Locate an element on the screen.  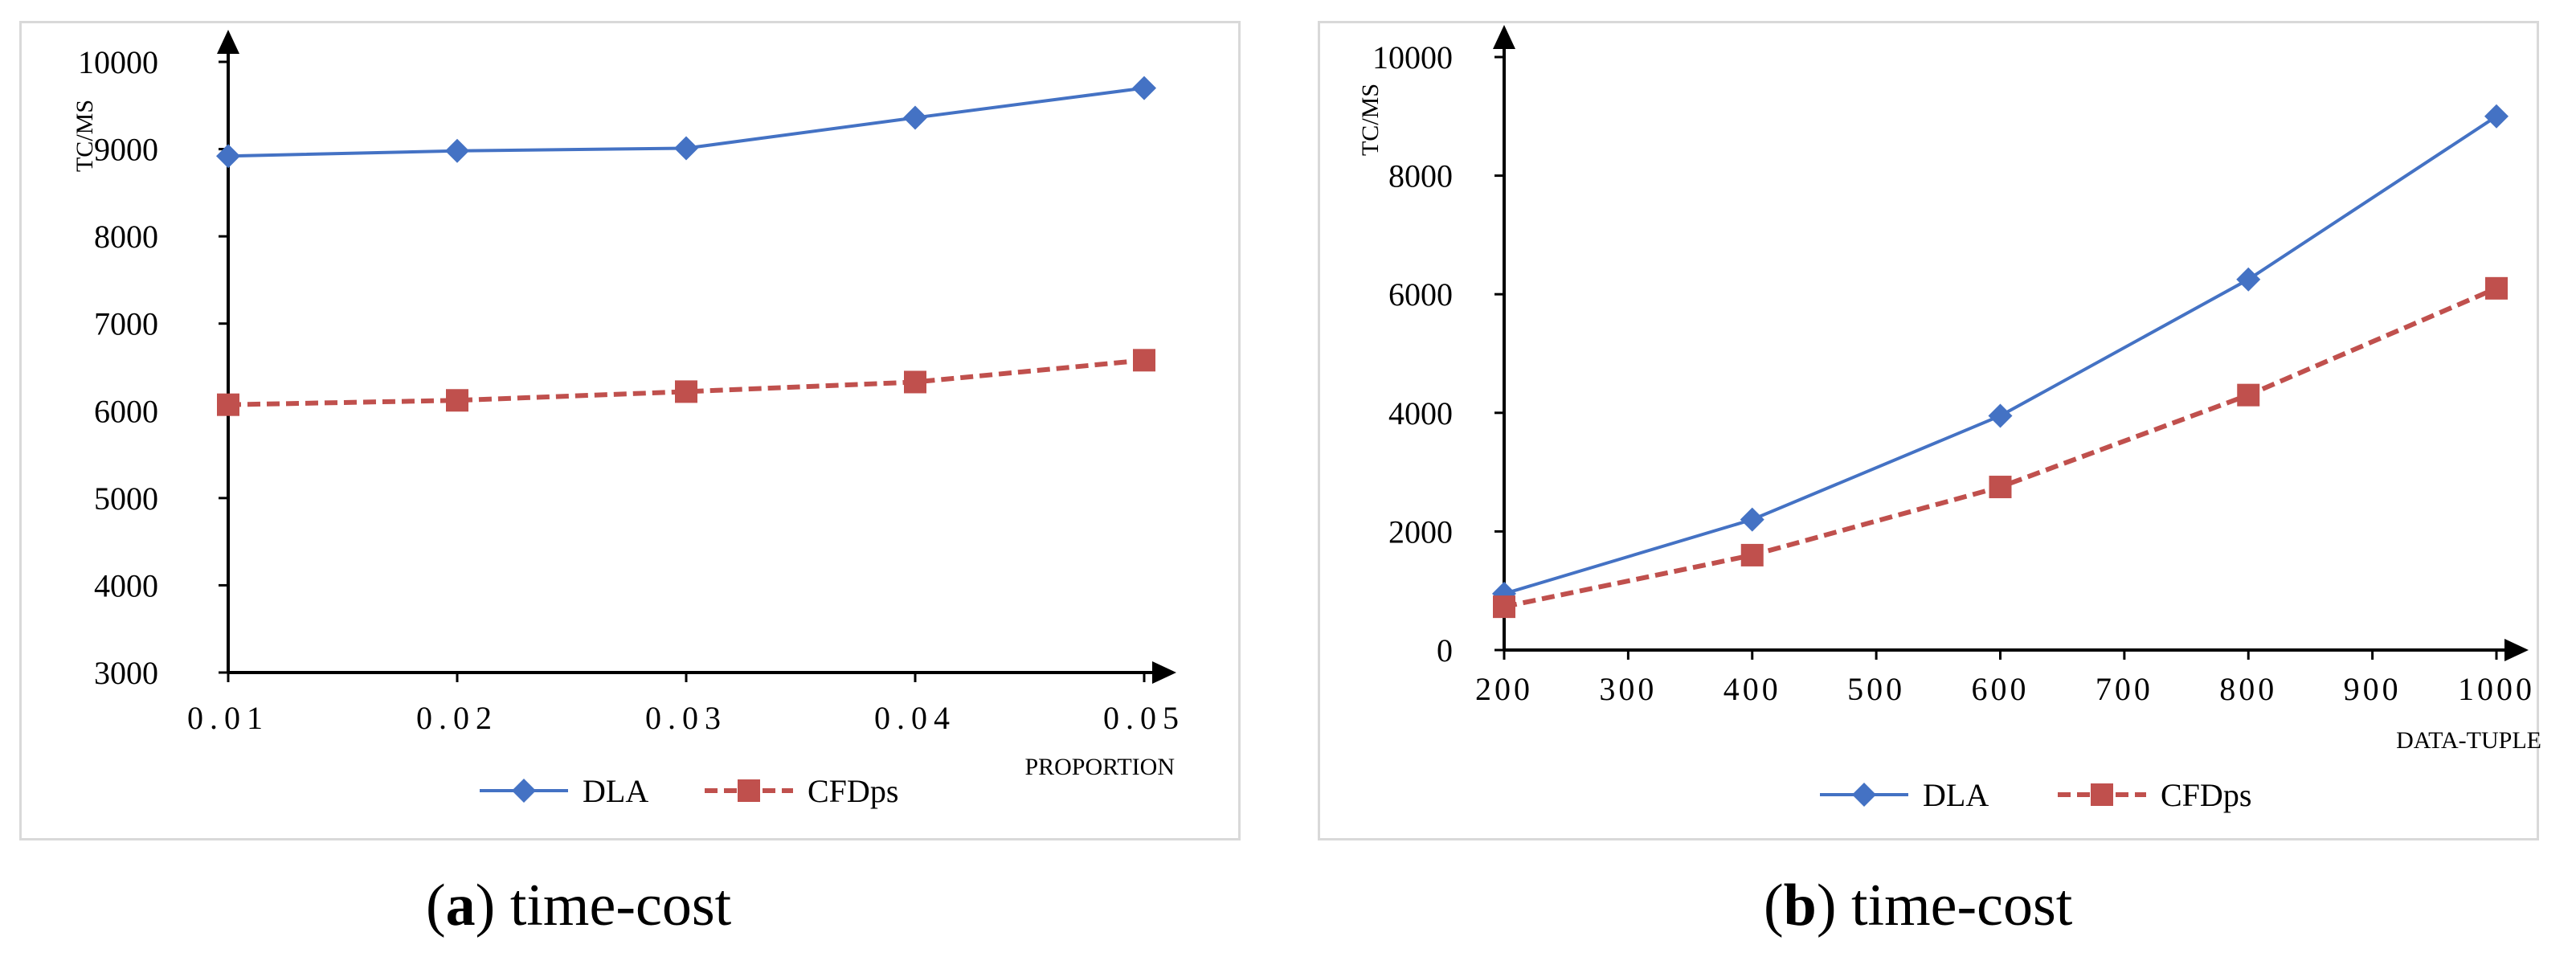
x-axis-label: DATA-TUPLE is located at coordinates (2468, 740).